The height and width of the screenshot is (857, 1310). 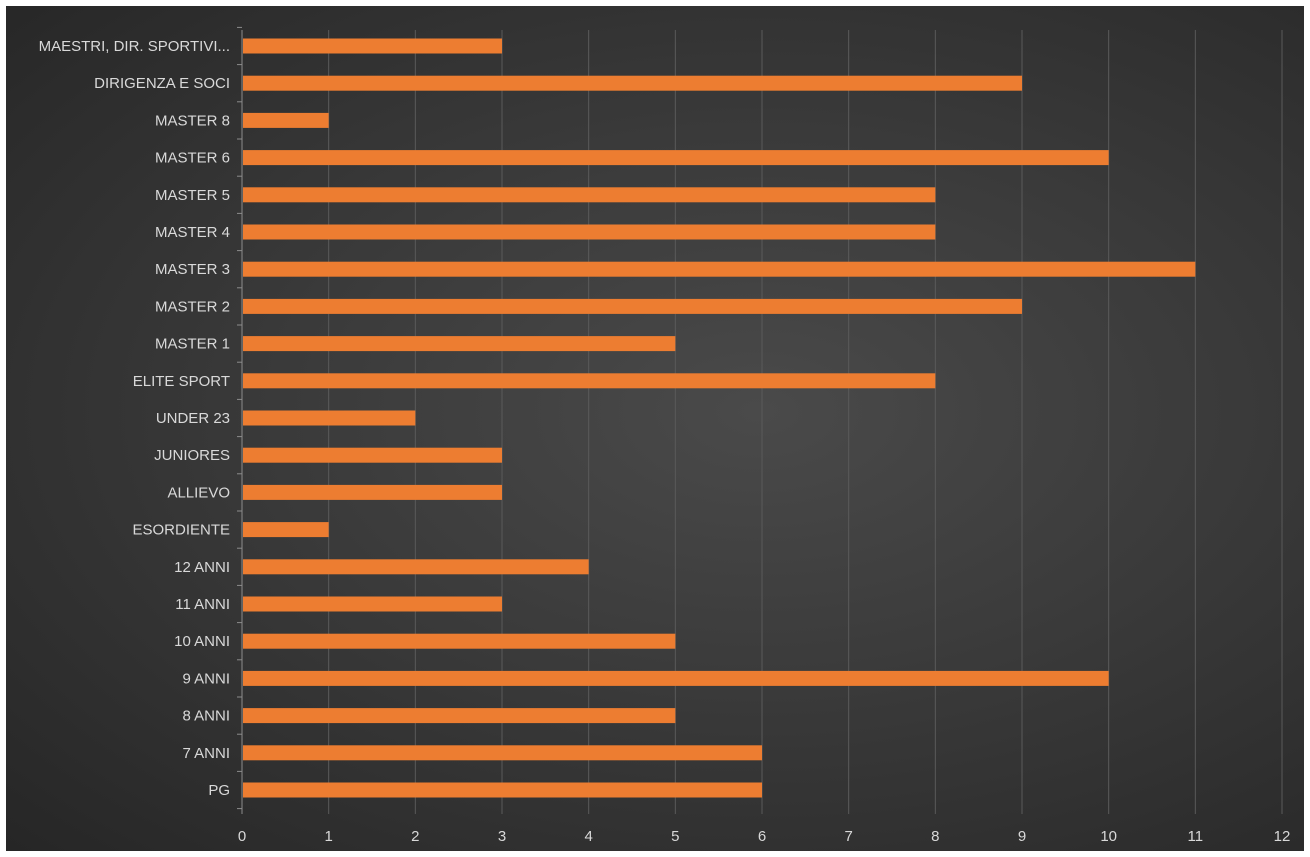 What do you see at coordinates (372, 604) in the screenshot?
I see `bar-11-anni` at bounding box center [372, 604].